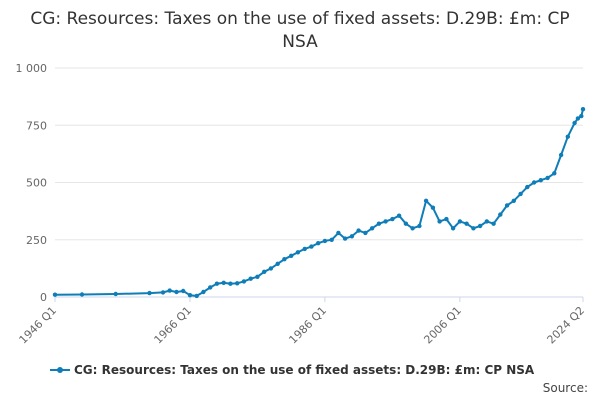 Image resolution: width=600 pixels, height=400 pixels. Describe the element at coordinates (36, 125) in the screenshot. I see `y-tick-label: 750` at that location.